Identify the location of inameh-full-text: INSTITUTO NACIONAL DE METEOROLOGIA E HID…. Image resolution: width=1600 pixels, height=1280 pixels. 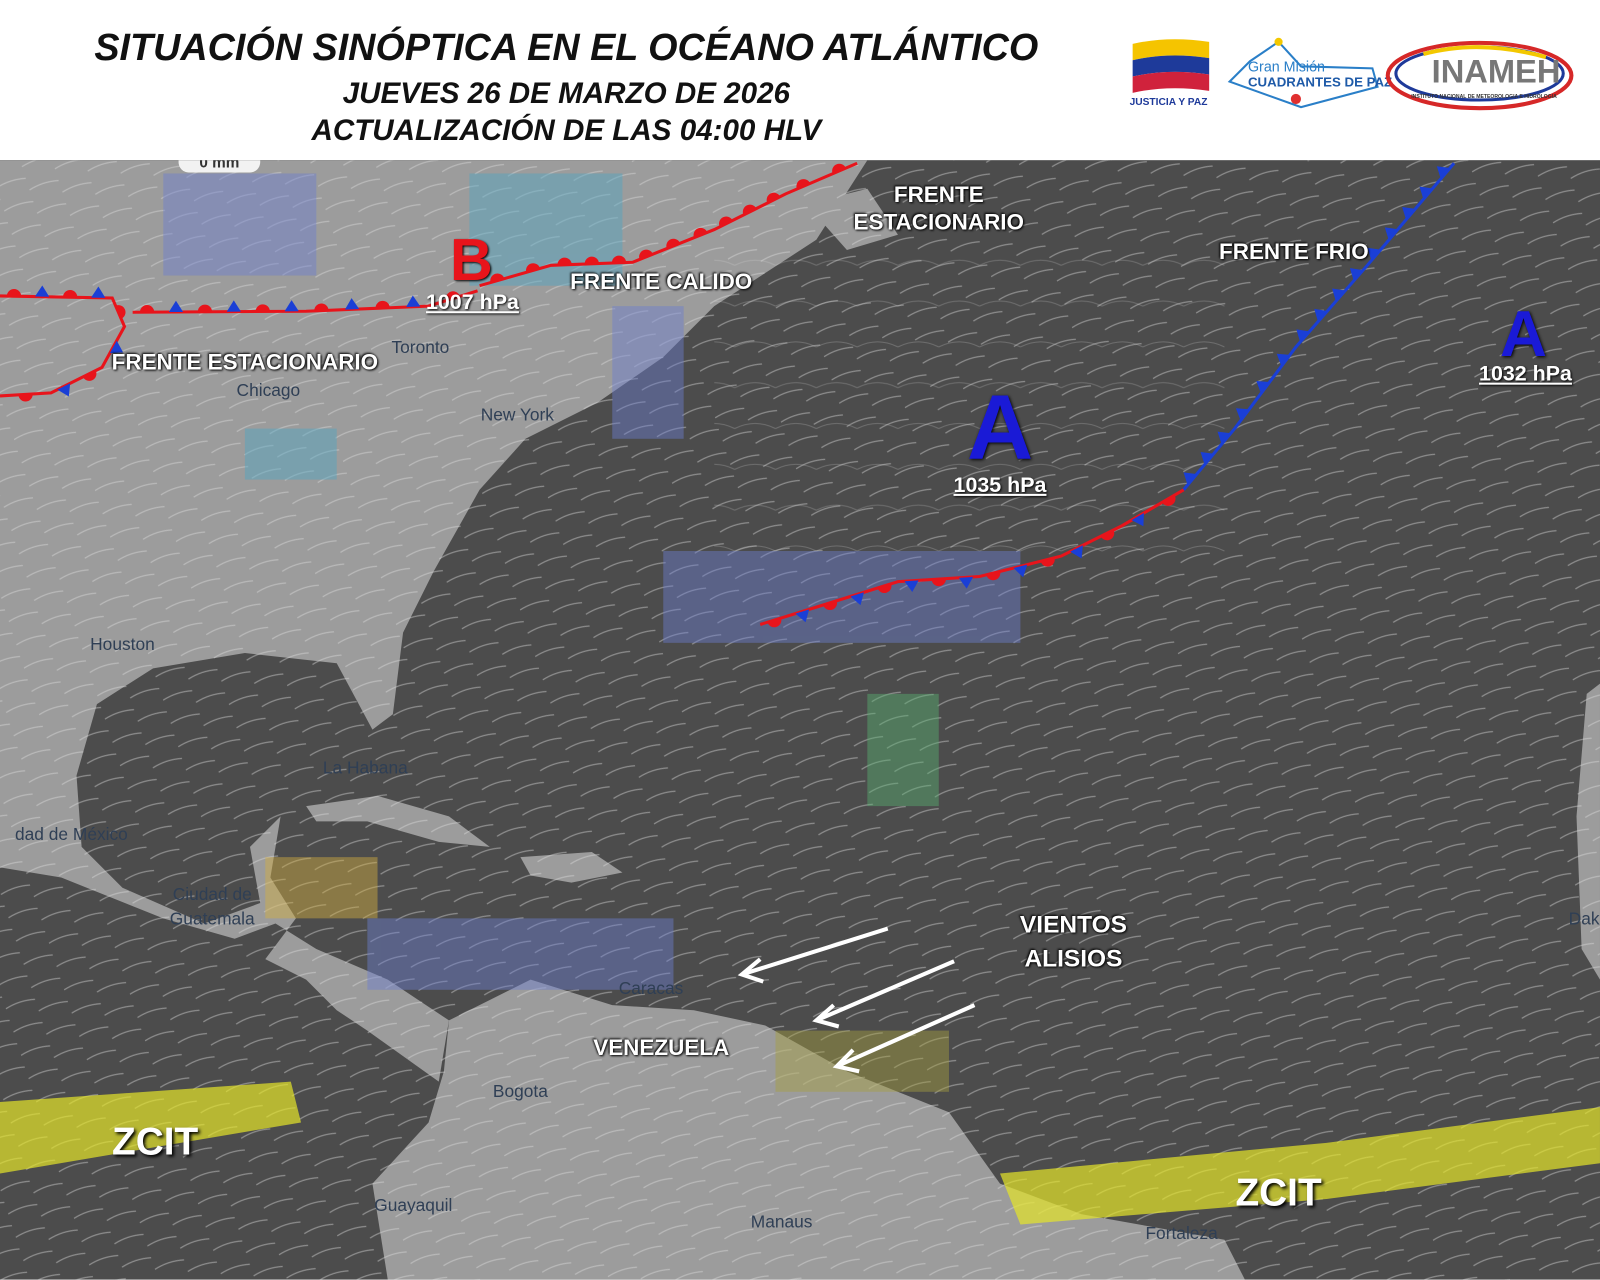
(1484, 96).